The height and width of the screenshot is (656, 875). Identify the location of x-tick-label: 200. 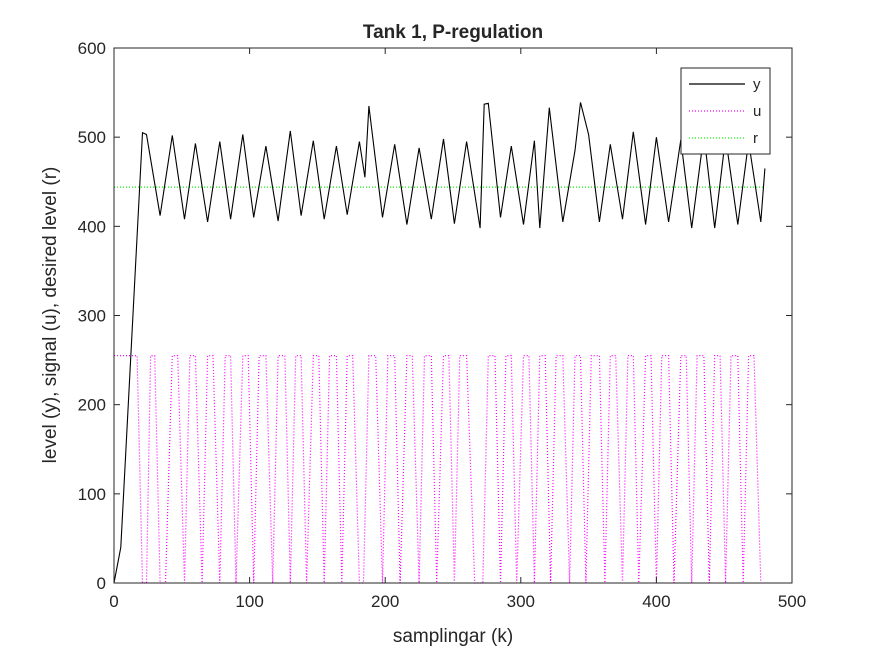
(385, 601).